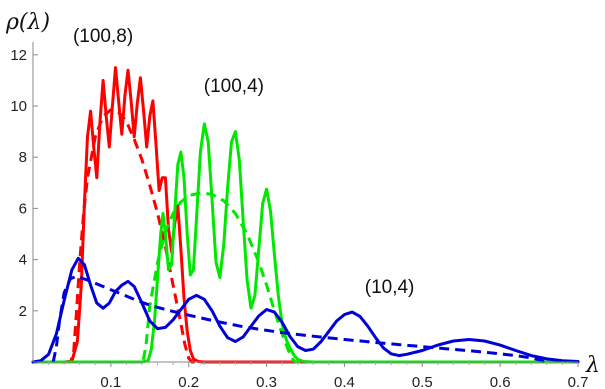 The height and width of the screenshot is (389, 605). I want to click on x-tick-label: 0.6, so click(500, 381).